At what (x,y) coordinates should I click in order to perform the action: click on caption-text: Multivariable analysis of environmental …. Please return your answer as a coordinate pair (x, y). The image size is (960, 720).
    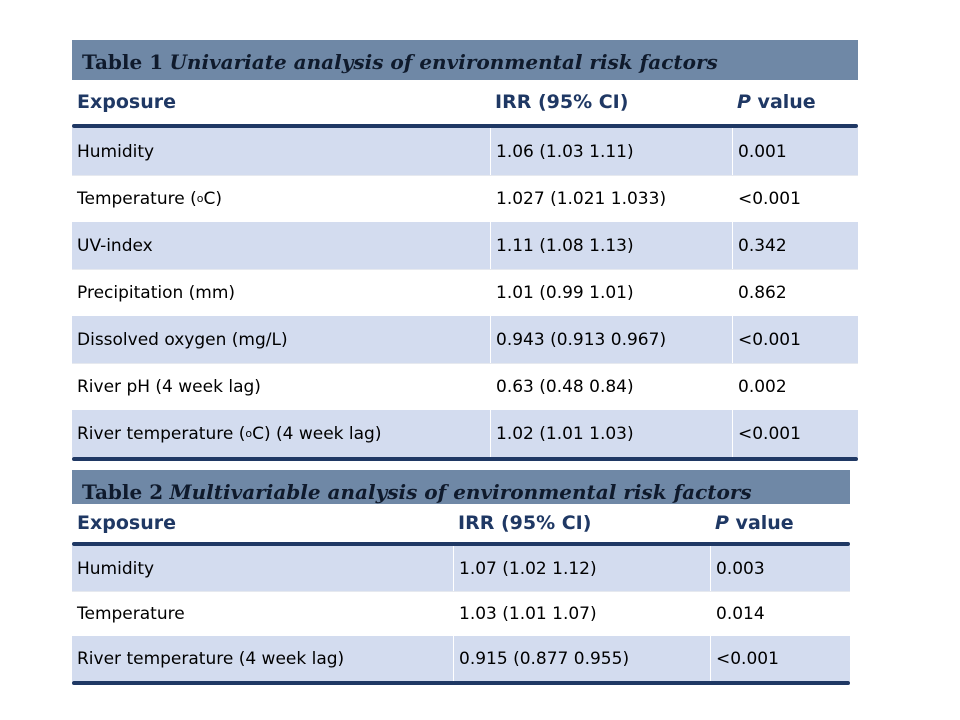
    Looking at the image, I should click on (460, 492).